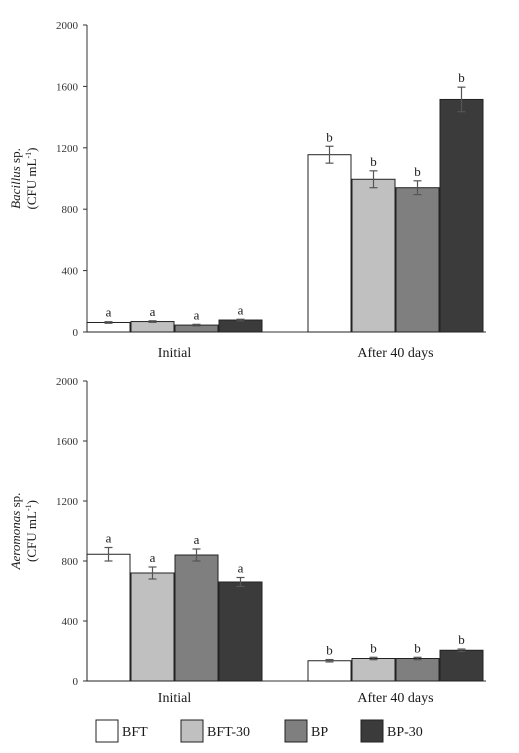 The width and height of the screenshot is (519, 753). What do you see at coordinates (228, 732) in the screenshot?
I see `legend-label-bft-30: BFT-30` at bounding box center [228, 732].